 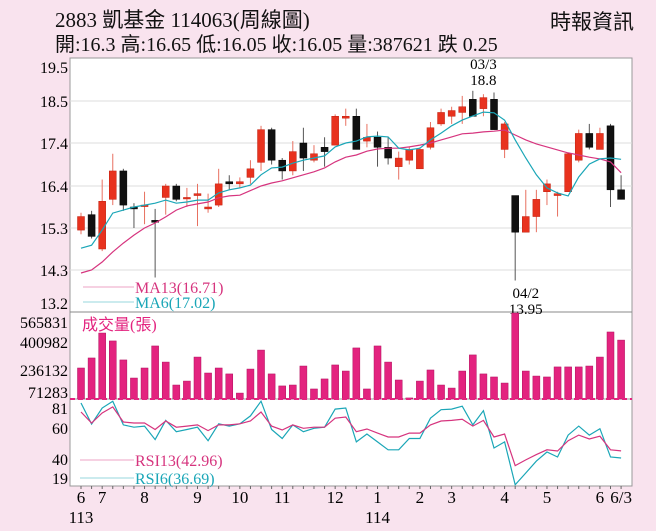 What do you see at coordinates (60, 479) in the screenshot?
I see `rsi-tick-label: 19` at bounding box center [60, 479].